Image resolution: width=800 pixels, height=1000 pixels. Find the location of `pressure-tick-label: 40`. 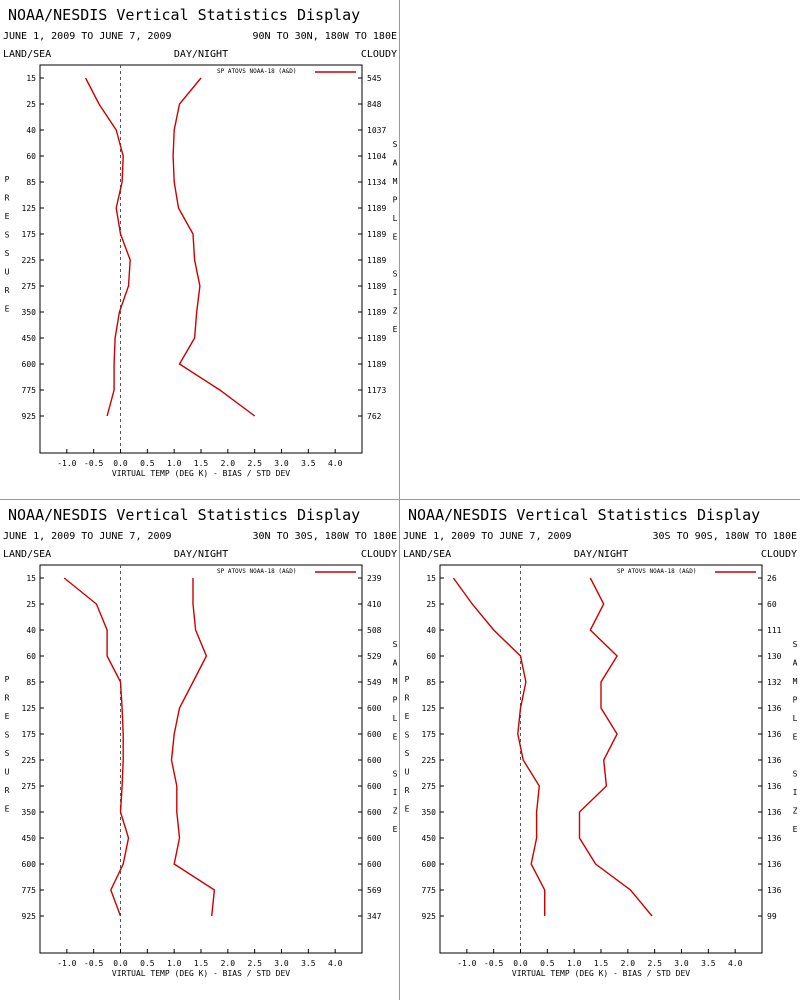

pressure-tick-label: 40 is located at coordinates (431, 630).